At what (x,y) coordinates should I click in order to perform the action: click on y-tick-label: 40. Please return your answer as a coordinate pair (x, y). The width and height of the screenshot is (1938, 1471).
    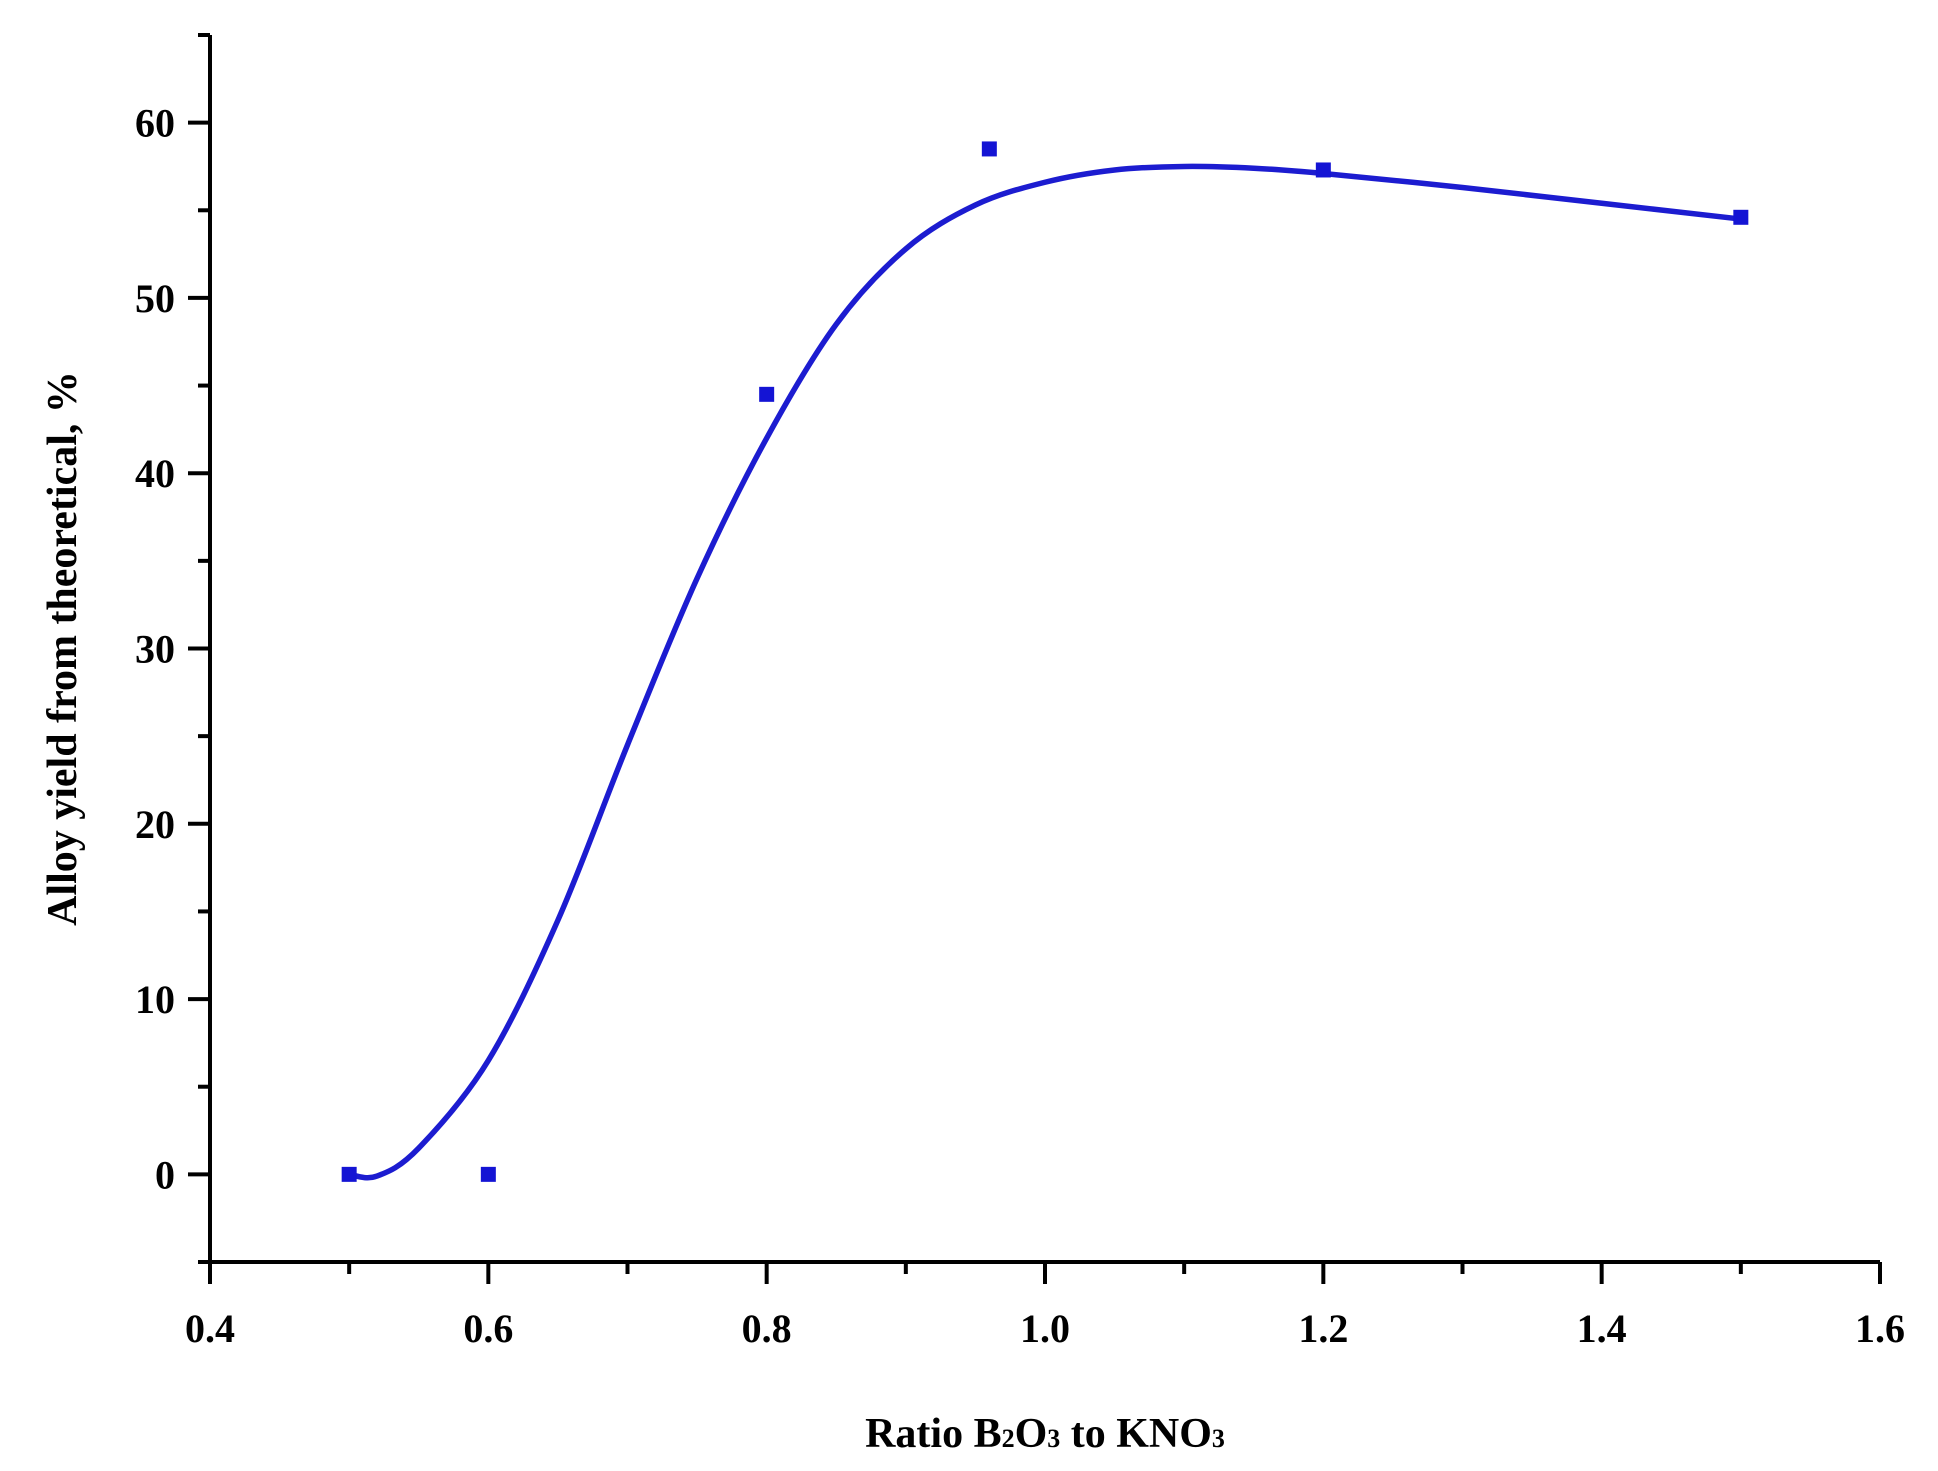
    Looking at the image, I should click on (155, 473).